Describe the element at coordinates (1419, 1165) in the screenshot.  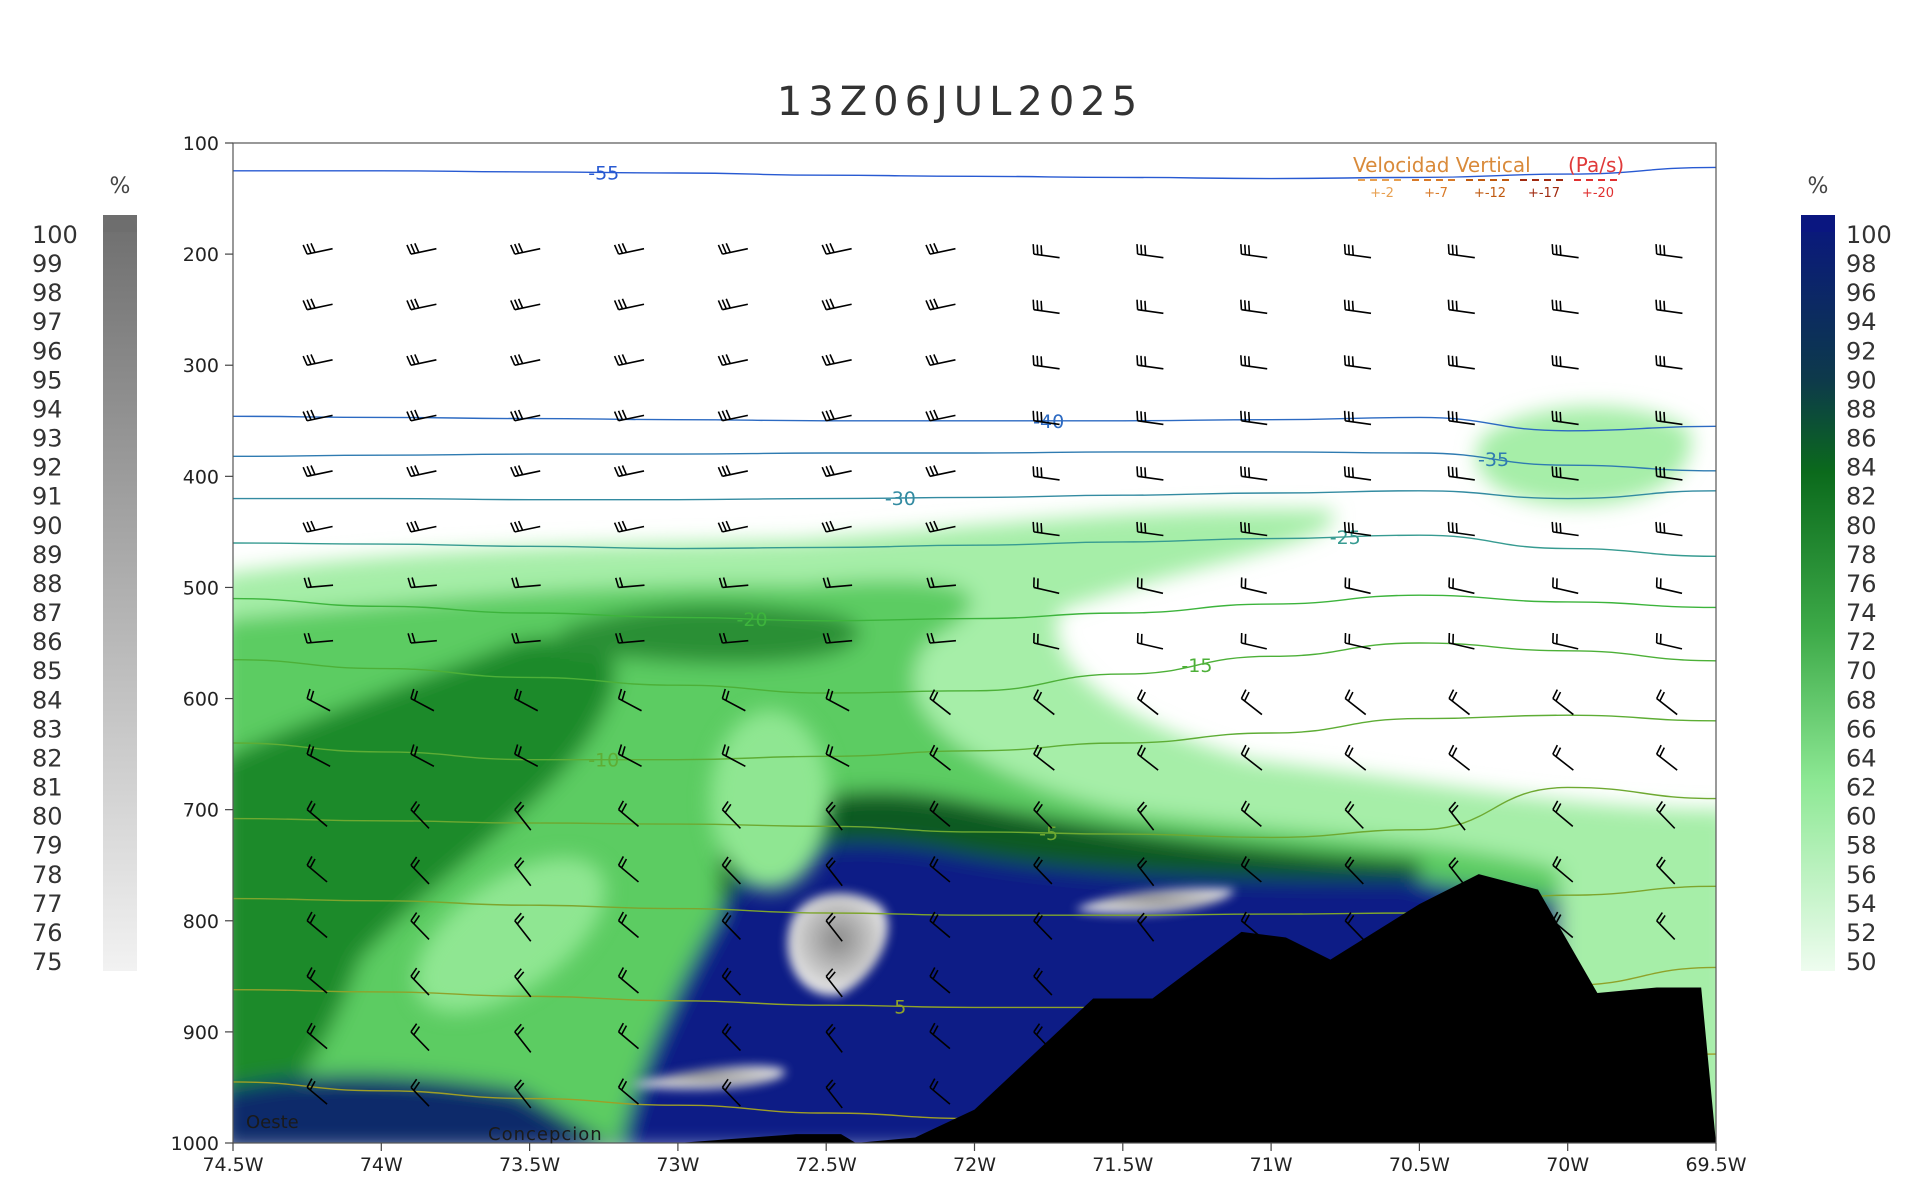
I see `x-tick-label: 70.5W` at that location.